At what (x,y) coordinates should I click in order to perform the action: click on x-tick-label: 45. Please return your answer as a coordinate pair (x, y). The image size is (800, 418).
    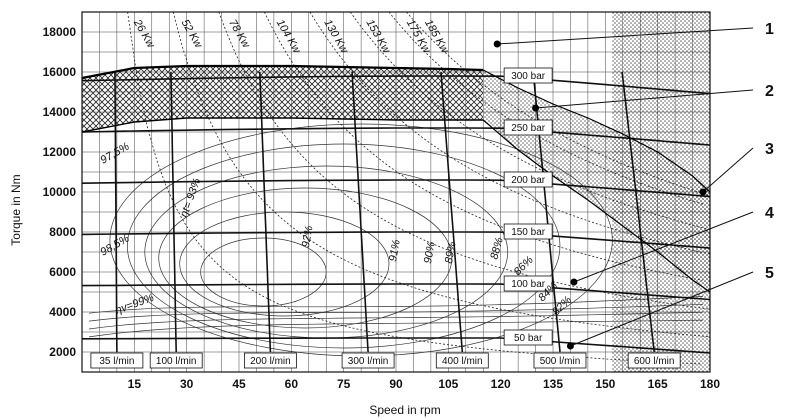
    Looking at the image, I should click on (239, 384).